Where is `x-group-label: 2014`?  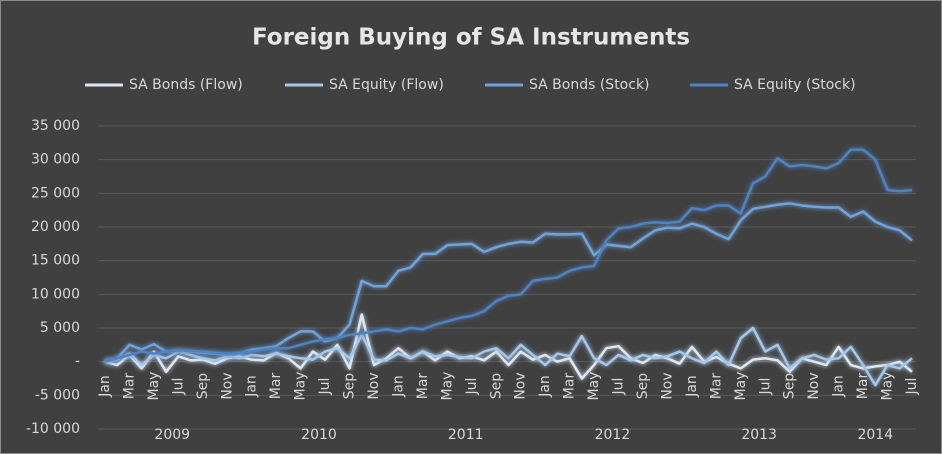 x-group-label: 2014 is located at coordinates (875, 435).